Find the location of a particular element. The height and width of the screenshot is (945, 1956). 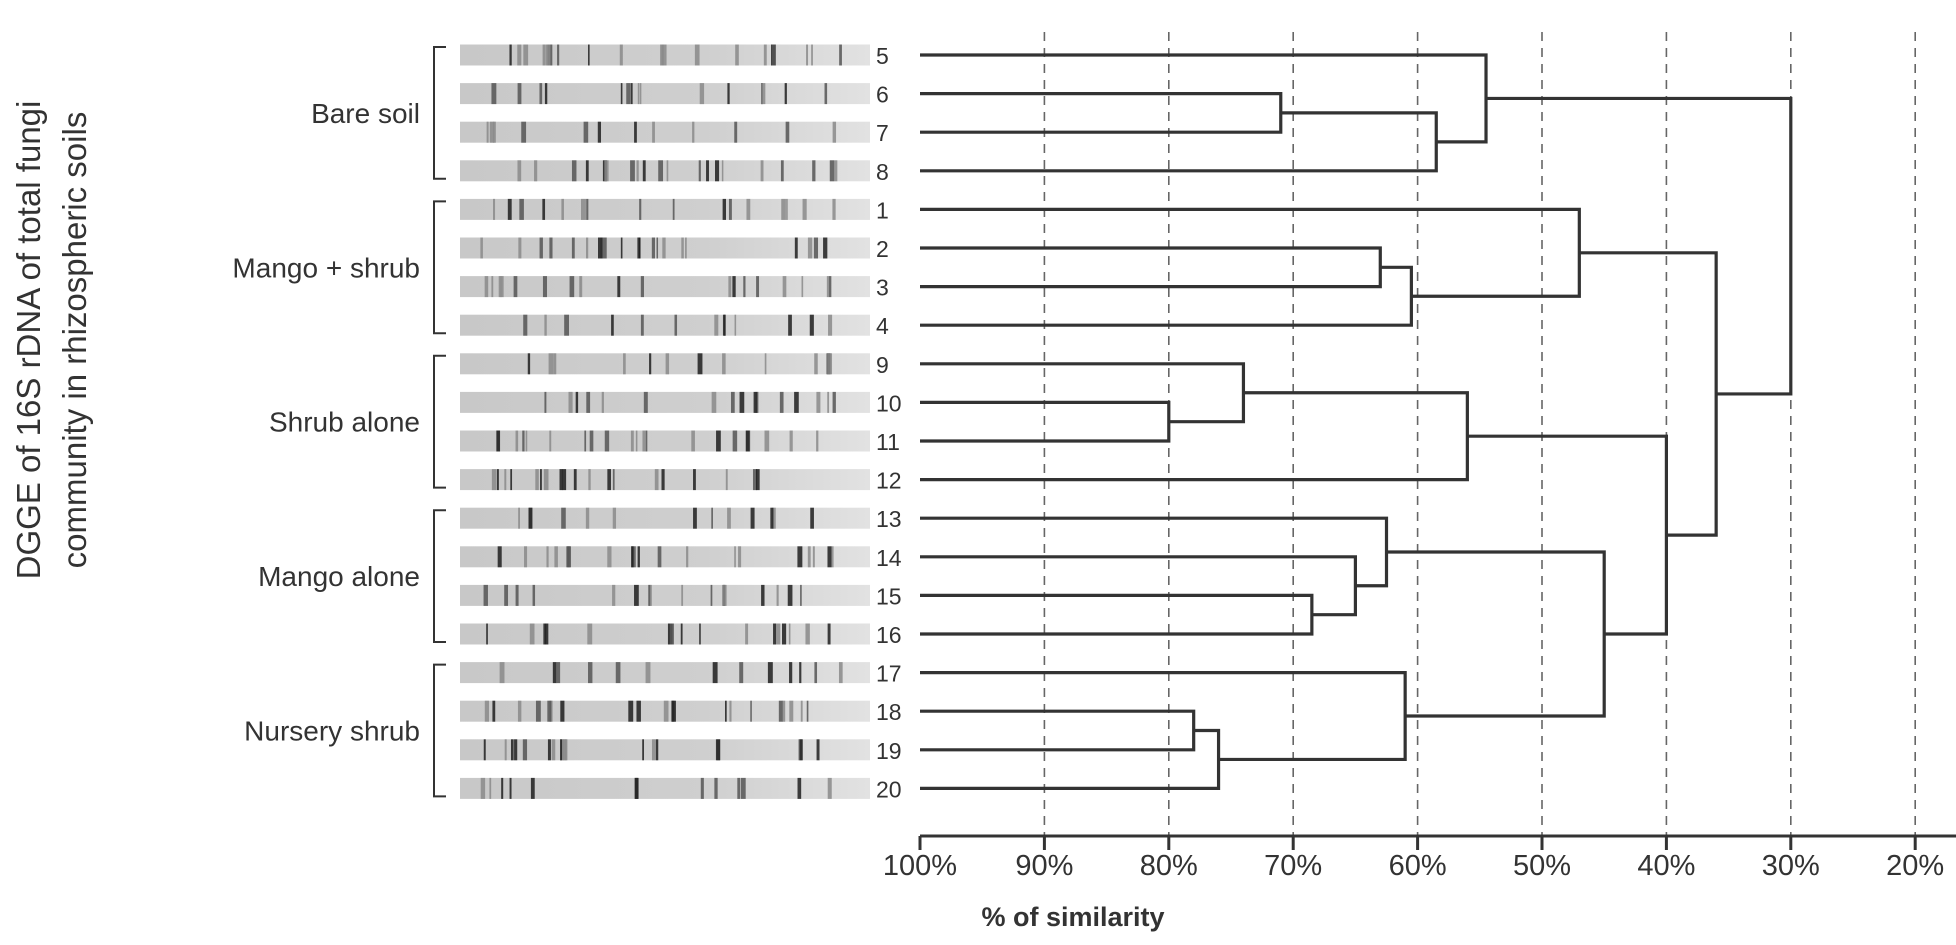

lane-number-label: 1 is located at coordinates (882, 210).